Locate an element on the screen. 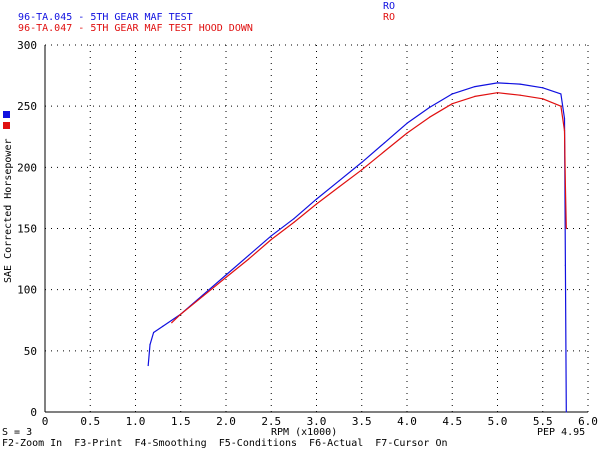 The height and width of the screenshot is (451, 600). x-tick-label: 2.5 is located at coordinates (271, 421).